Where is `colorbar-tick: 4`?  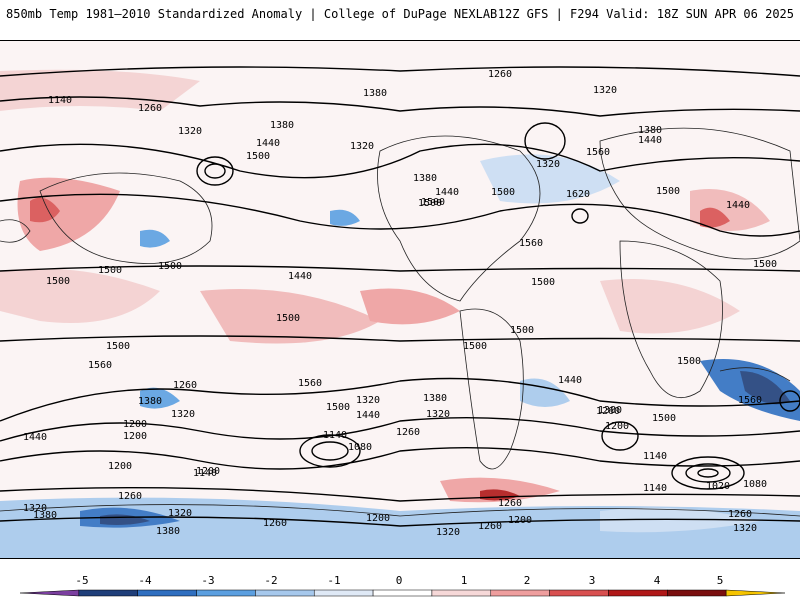 colorbar-tick: 4 is located at coordinates (657, 580).